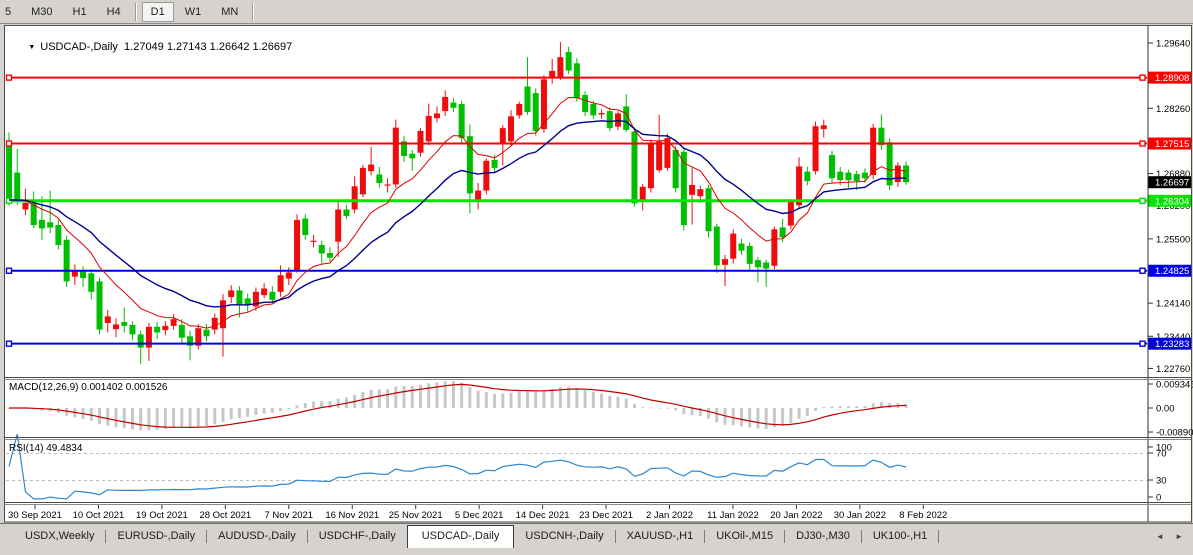 This screenshot has width=1193, height=555. Describe the element at coordinates (705, 536) in the screenshot. I see `tab-separator` at that location.